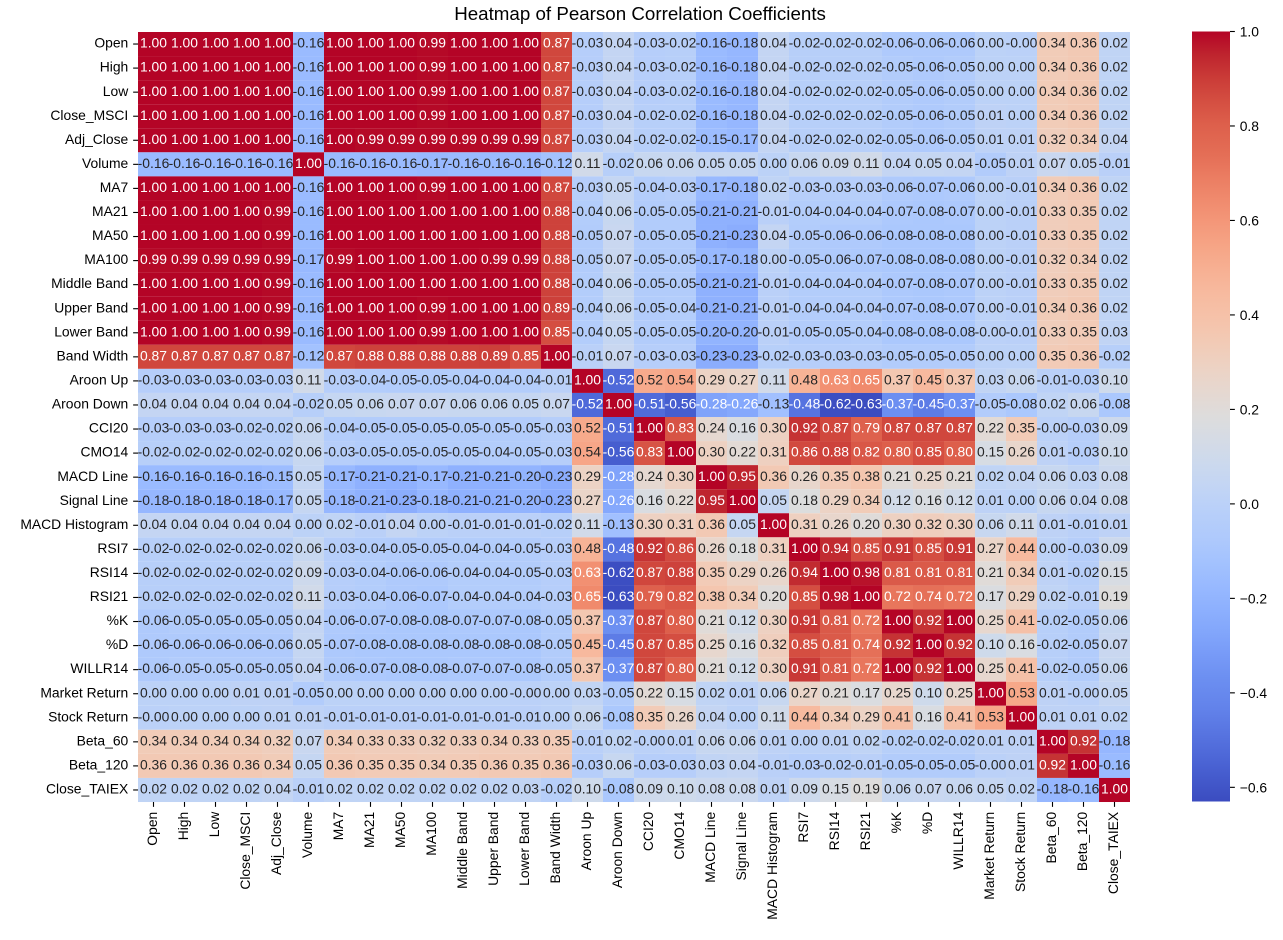 The height and width of the screenshot is (940, 1283). What do you see at coordinates (990, 620) in the screenshot?
I see `svg-text: 0.25` at bounding box center [990, 620].